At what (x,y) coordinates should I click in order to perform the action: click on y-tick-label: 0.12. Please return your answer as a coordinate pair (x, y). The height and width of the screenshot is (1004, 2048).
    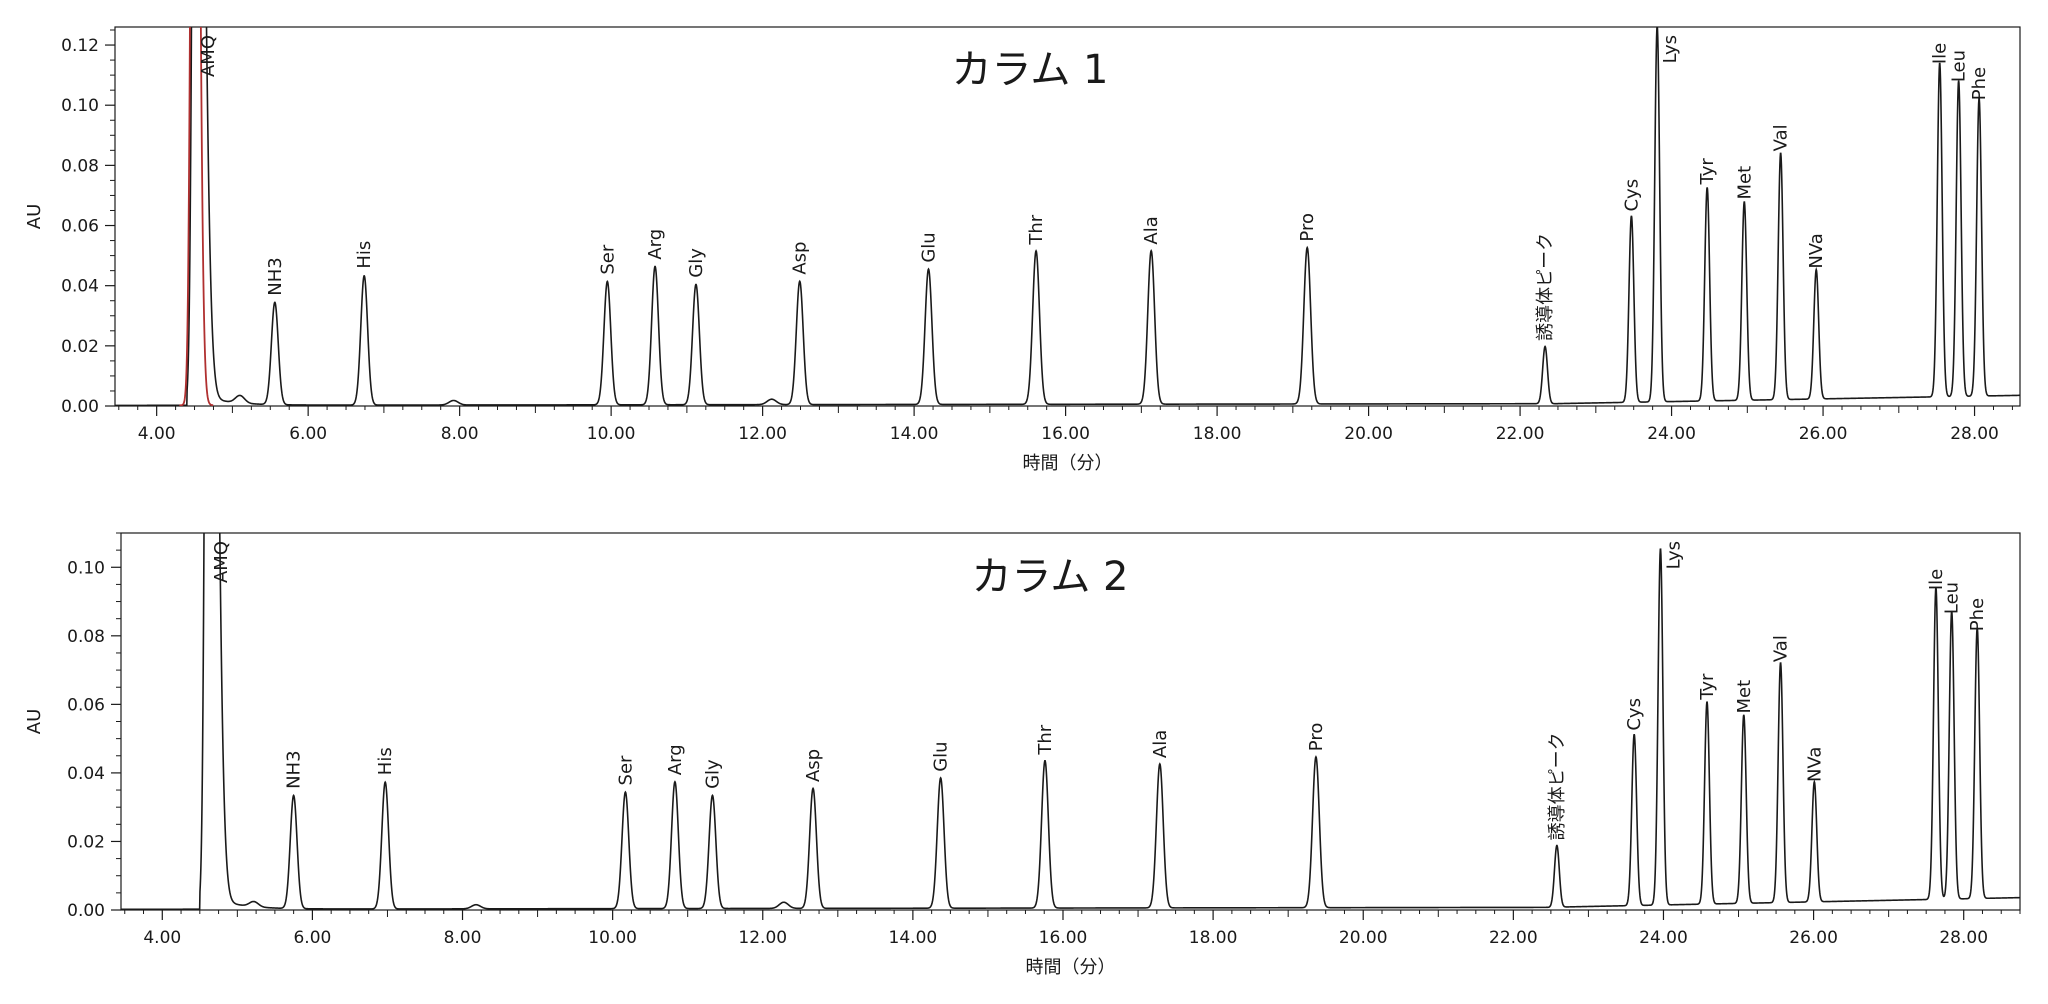
    Looking at the image, I should click on (80, 46).